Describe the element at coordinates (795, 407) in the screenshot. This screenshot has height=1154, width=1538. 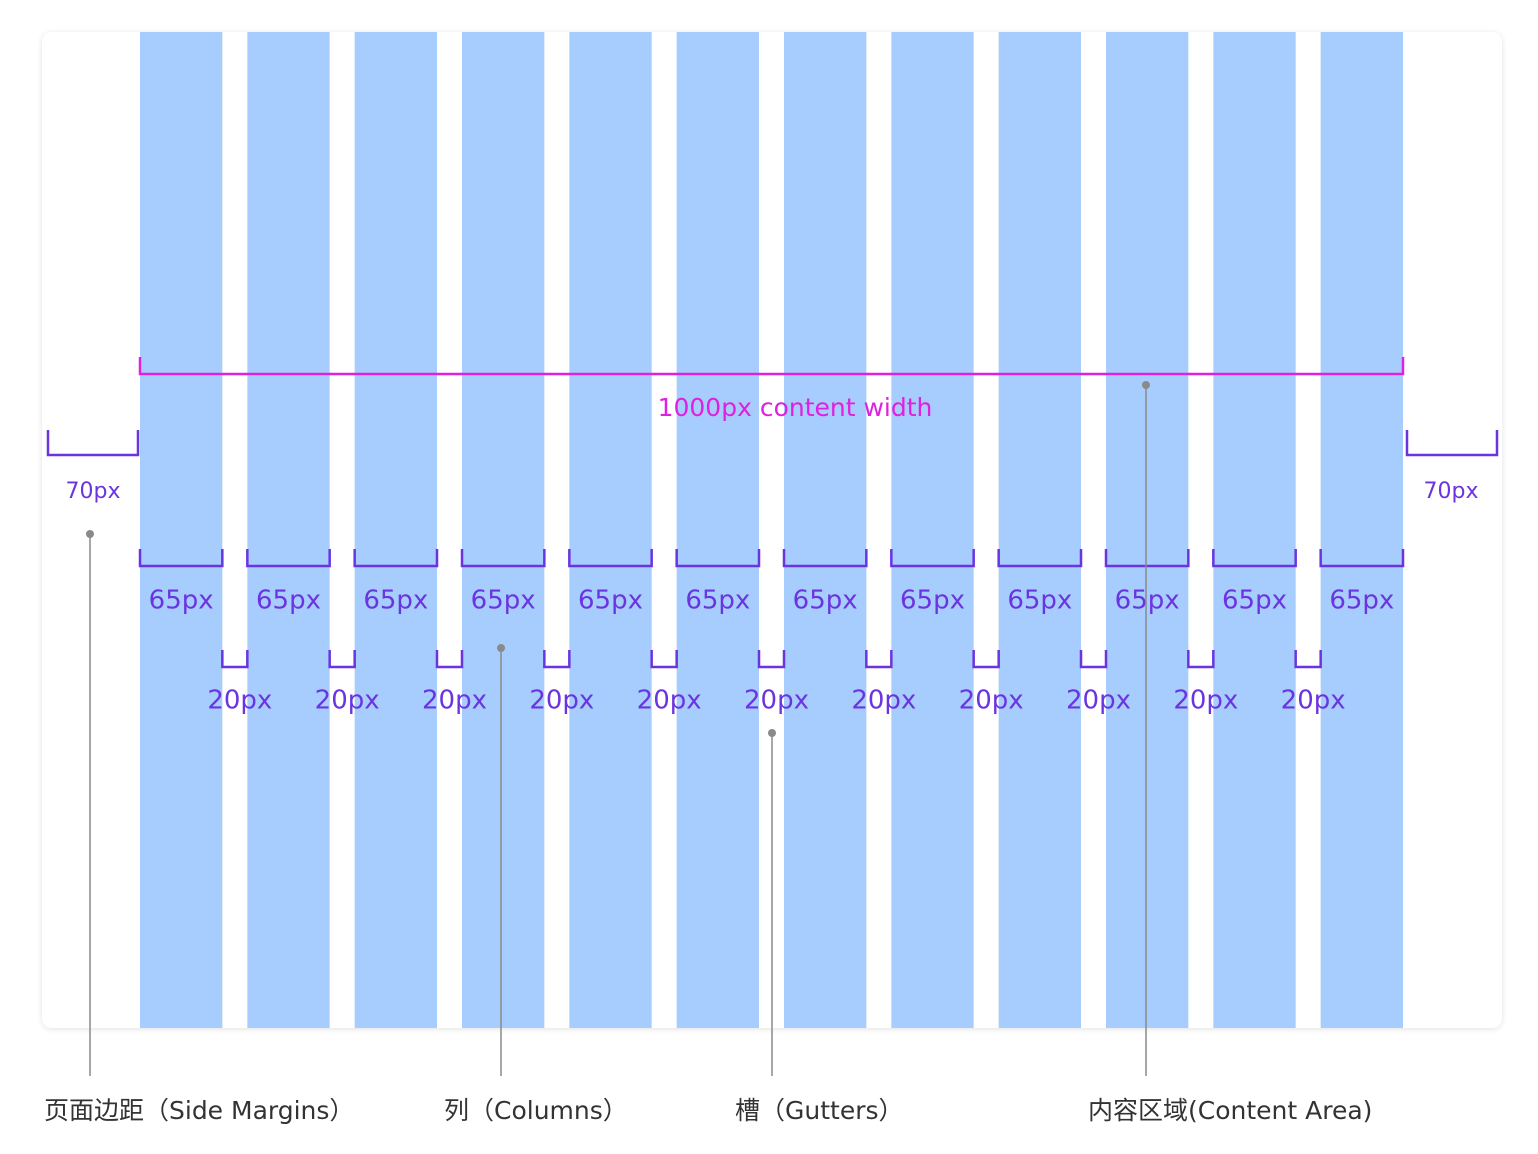
I see `content-width-label: 1000px content width` at that location.